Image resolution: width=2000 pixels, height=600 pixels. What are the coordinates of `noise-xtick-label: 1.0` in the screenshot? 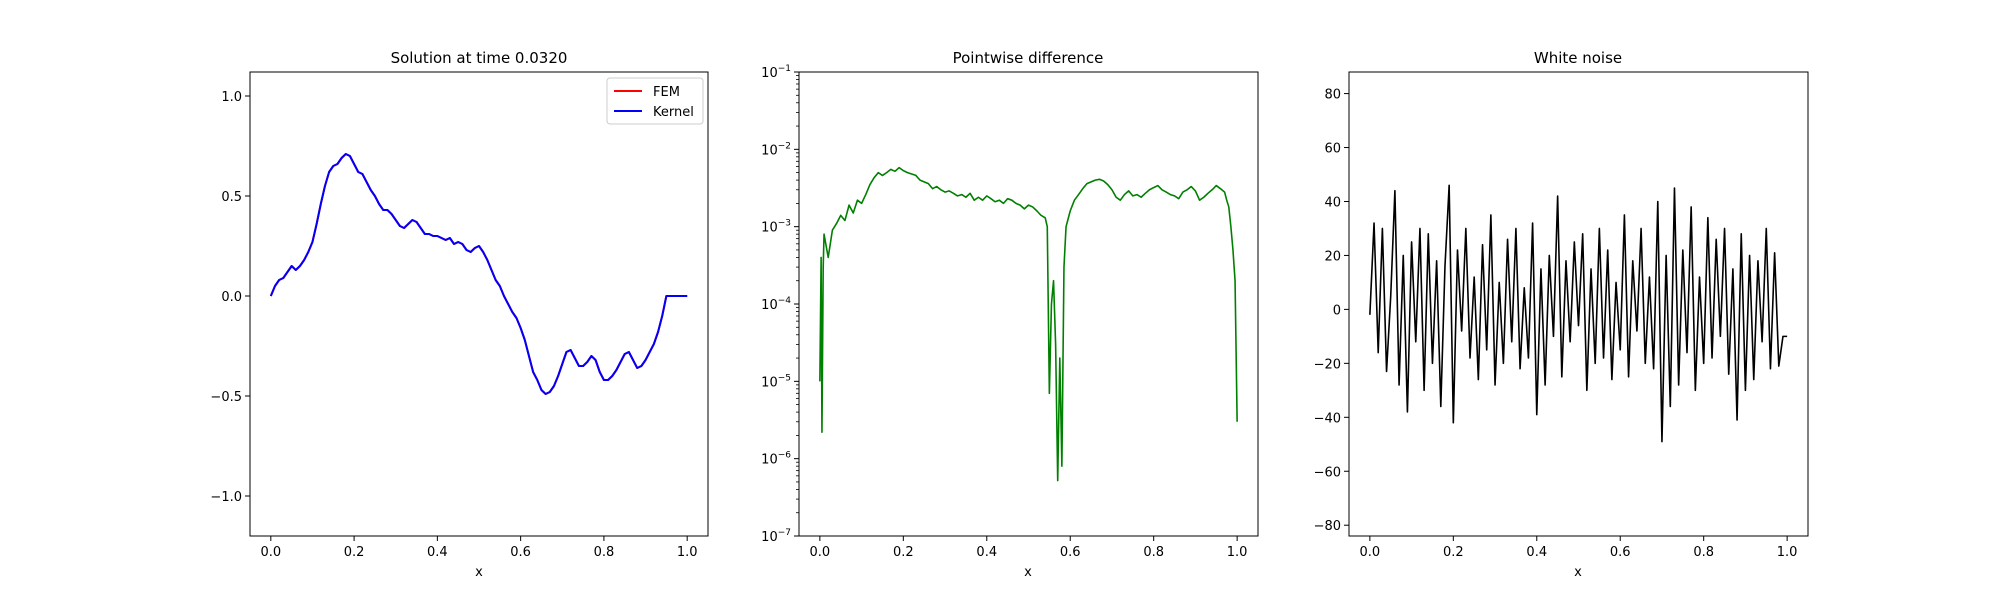 It's located at (1787, 552).